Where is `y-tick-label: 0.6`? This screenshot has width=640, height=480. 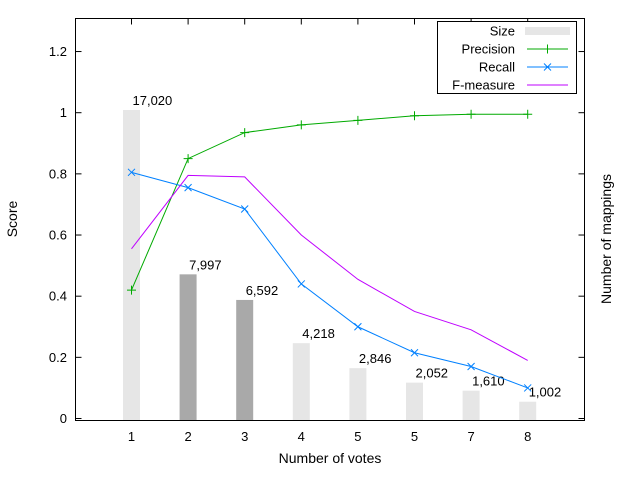 y-tick-label: 0.6 is located at coordinates (58, 235).